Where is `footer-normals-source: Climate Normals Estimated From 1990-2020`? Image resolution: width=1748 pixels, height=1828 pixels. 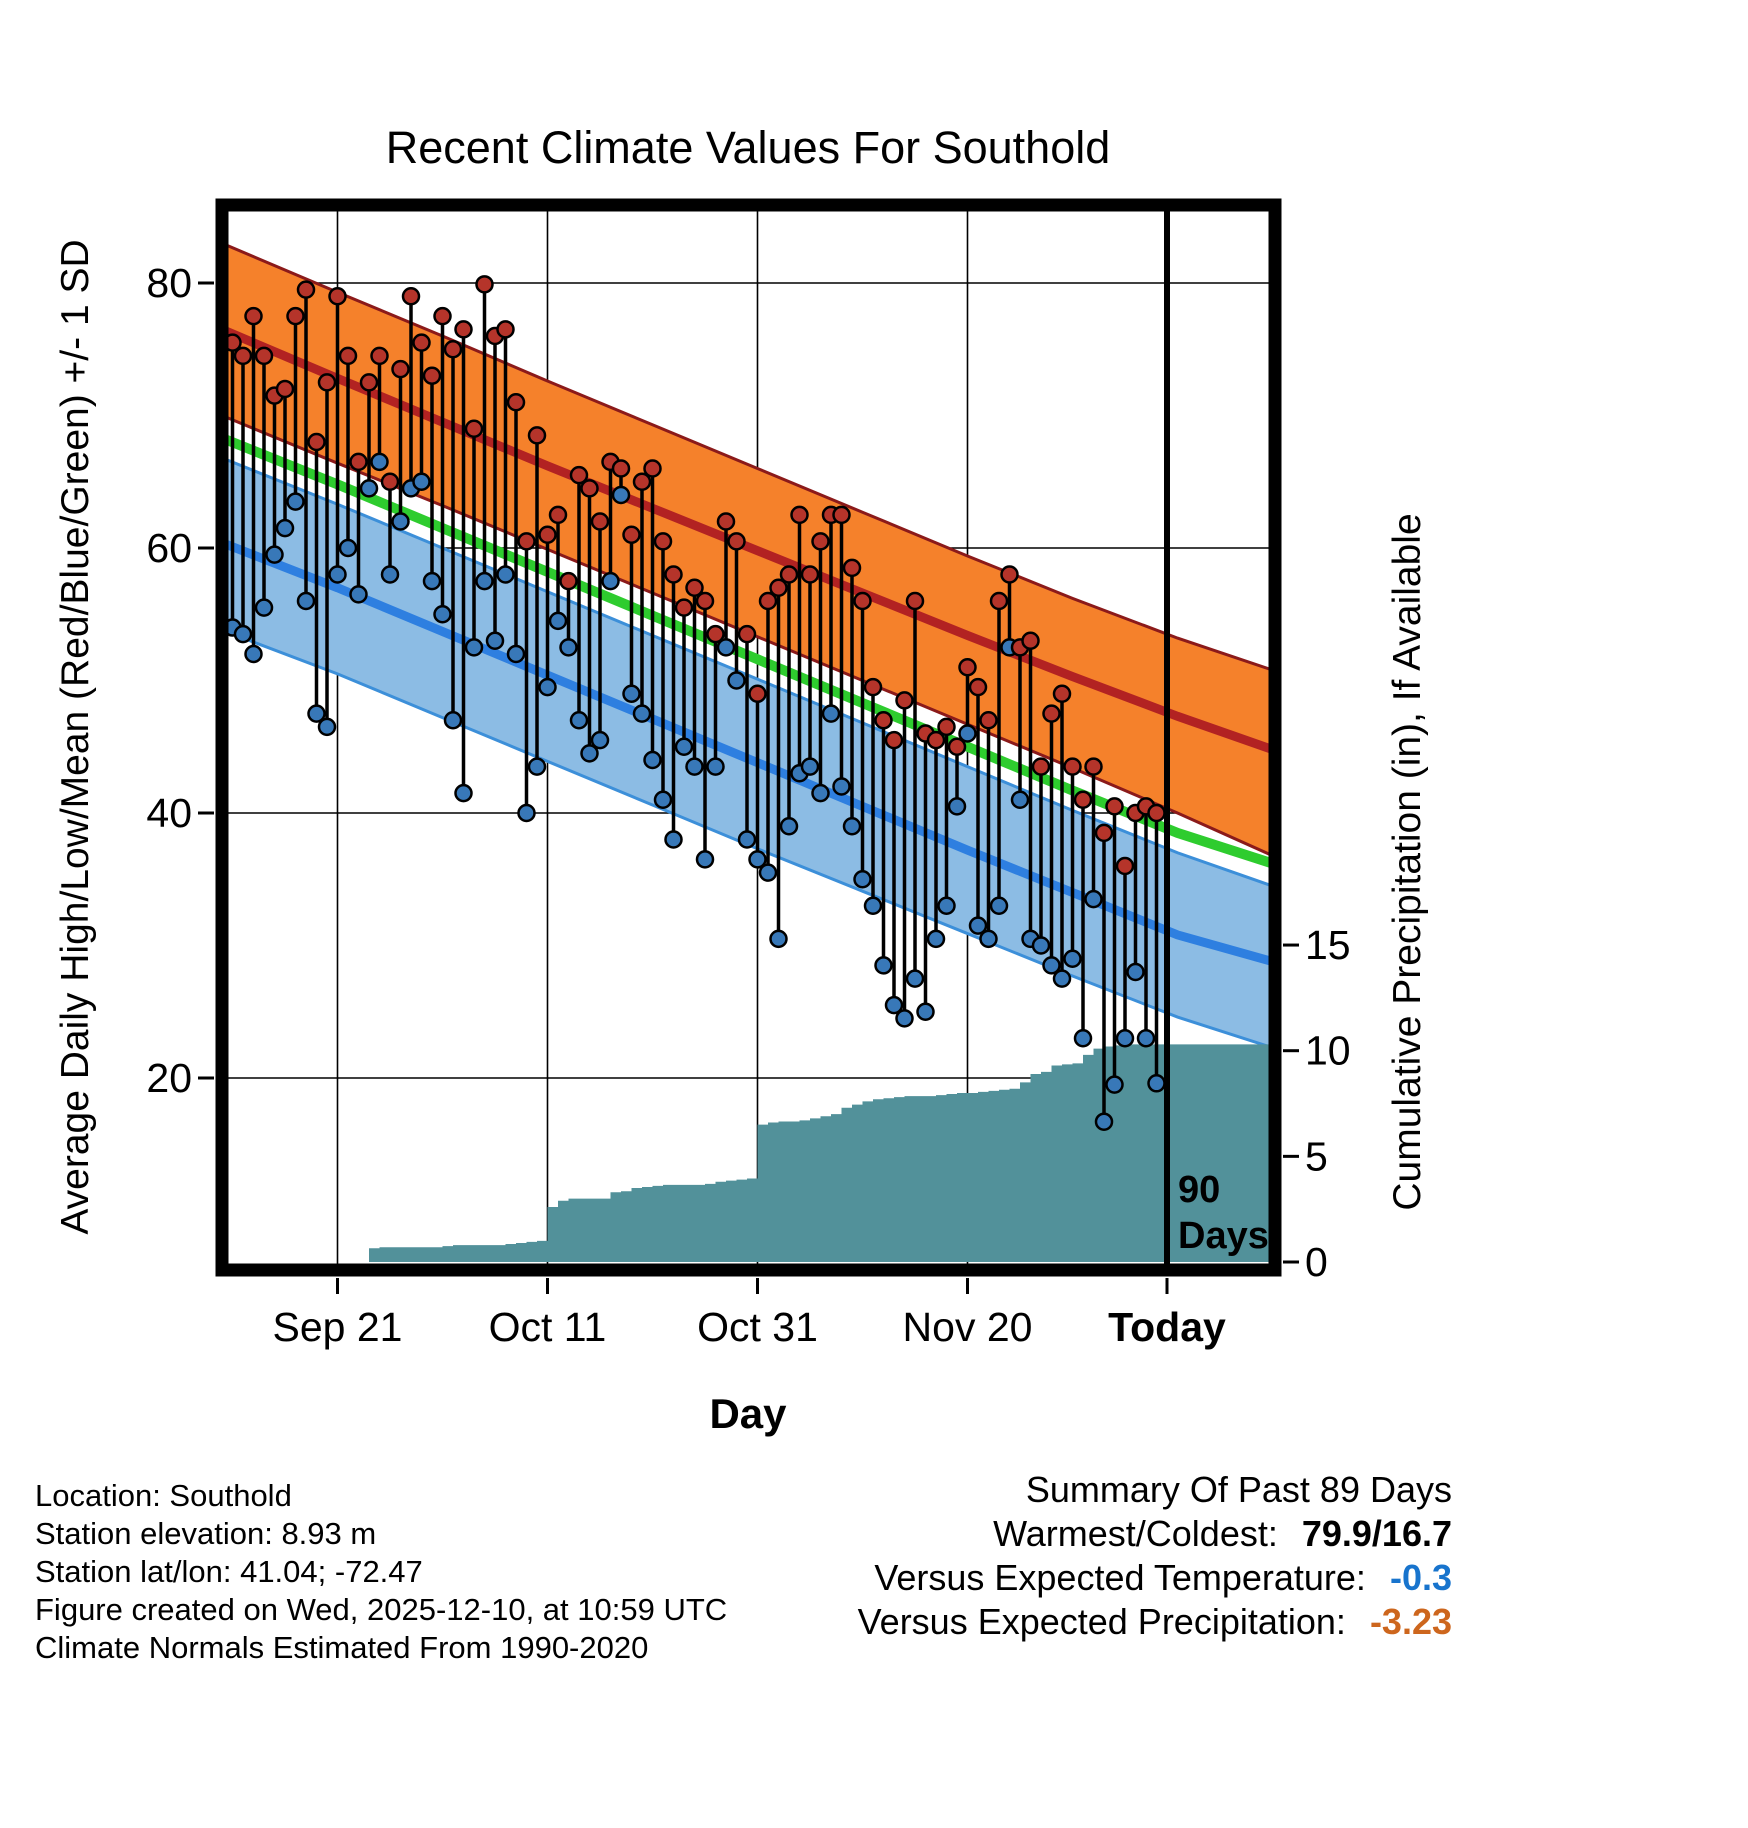
footer-normals-source: Climate Normals Estimated From 1990-2020 is located at coordinates (341, 1647).